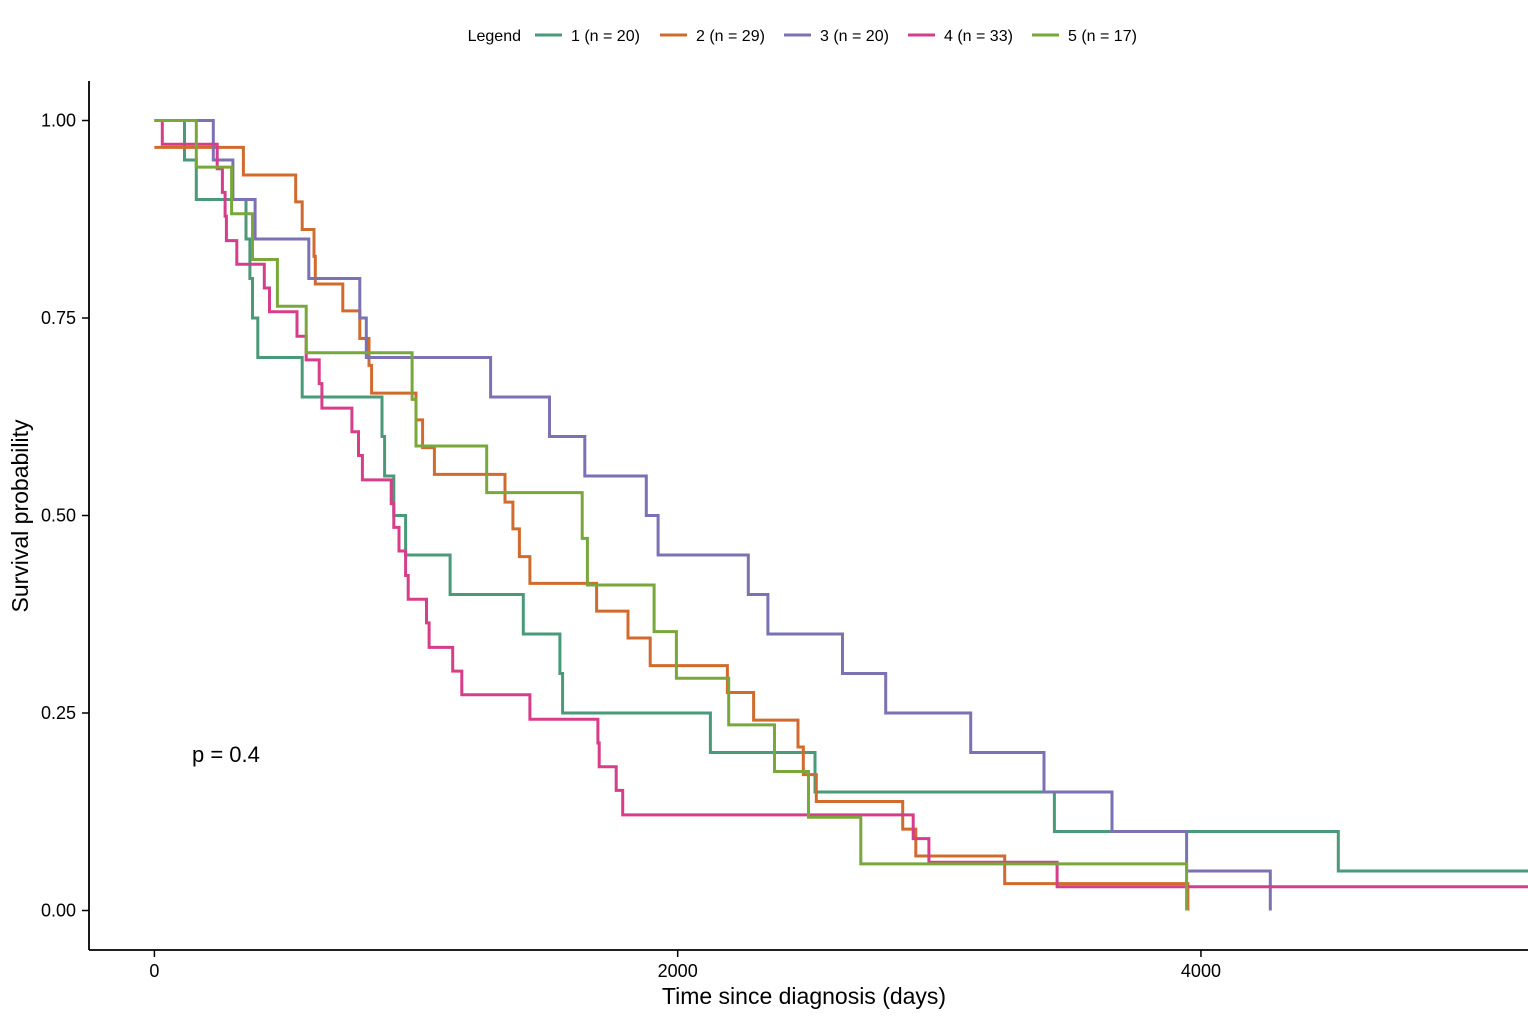 The image size is (1528, 1021). I want to click on legend-label-1: 1 (n = 20), so click(605, 36).